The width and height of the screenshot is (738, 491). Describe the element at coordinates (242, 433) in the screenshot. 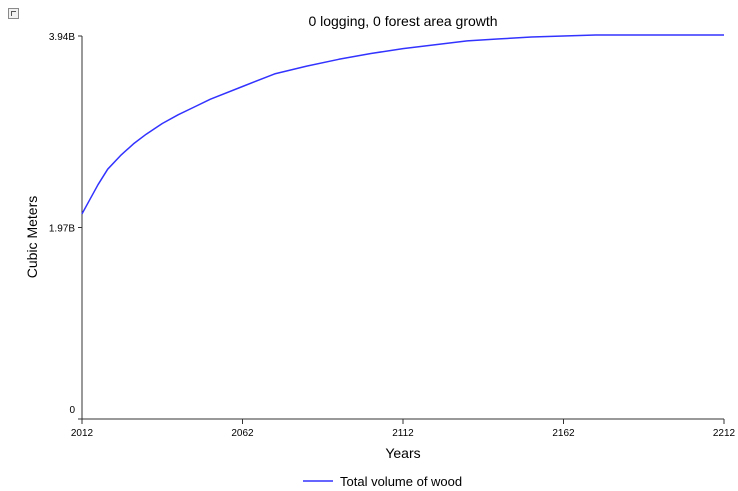

I see `x-tick-label: 2062` at that location.